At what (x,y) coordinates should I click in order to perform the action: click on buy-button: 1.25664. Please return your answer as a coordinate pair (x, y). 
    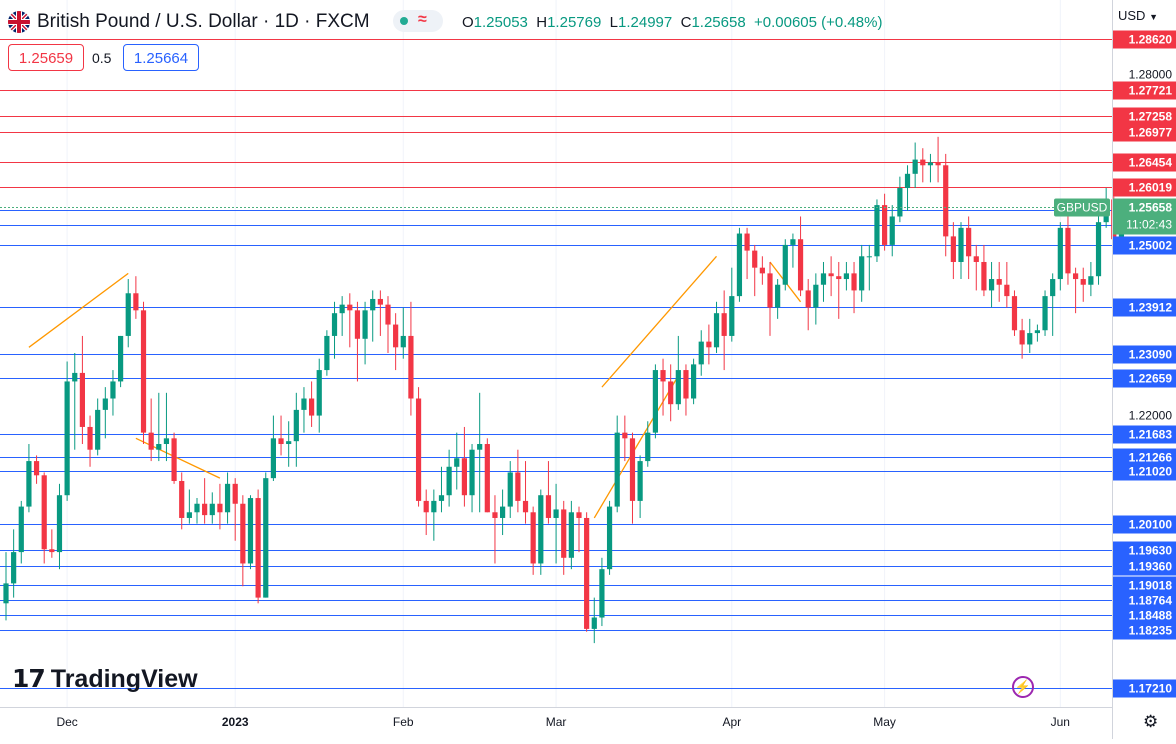
    Looking at the image, I should click on (161, 57).